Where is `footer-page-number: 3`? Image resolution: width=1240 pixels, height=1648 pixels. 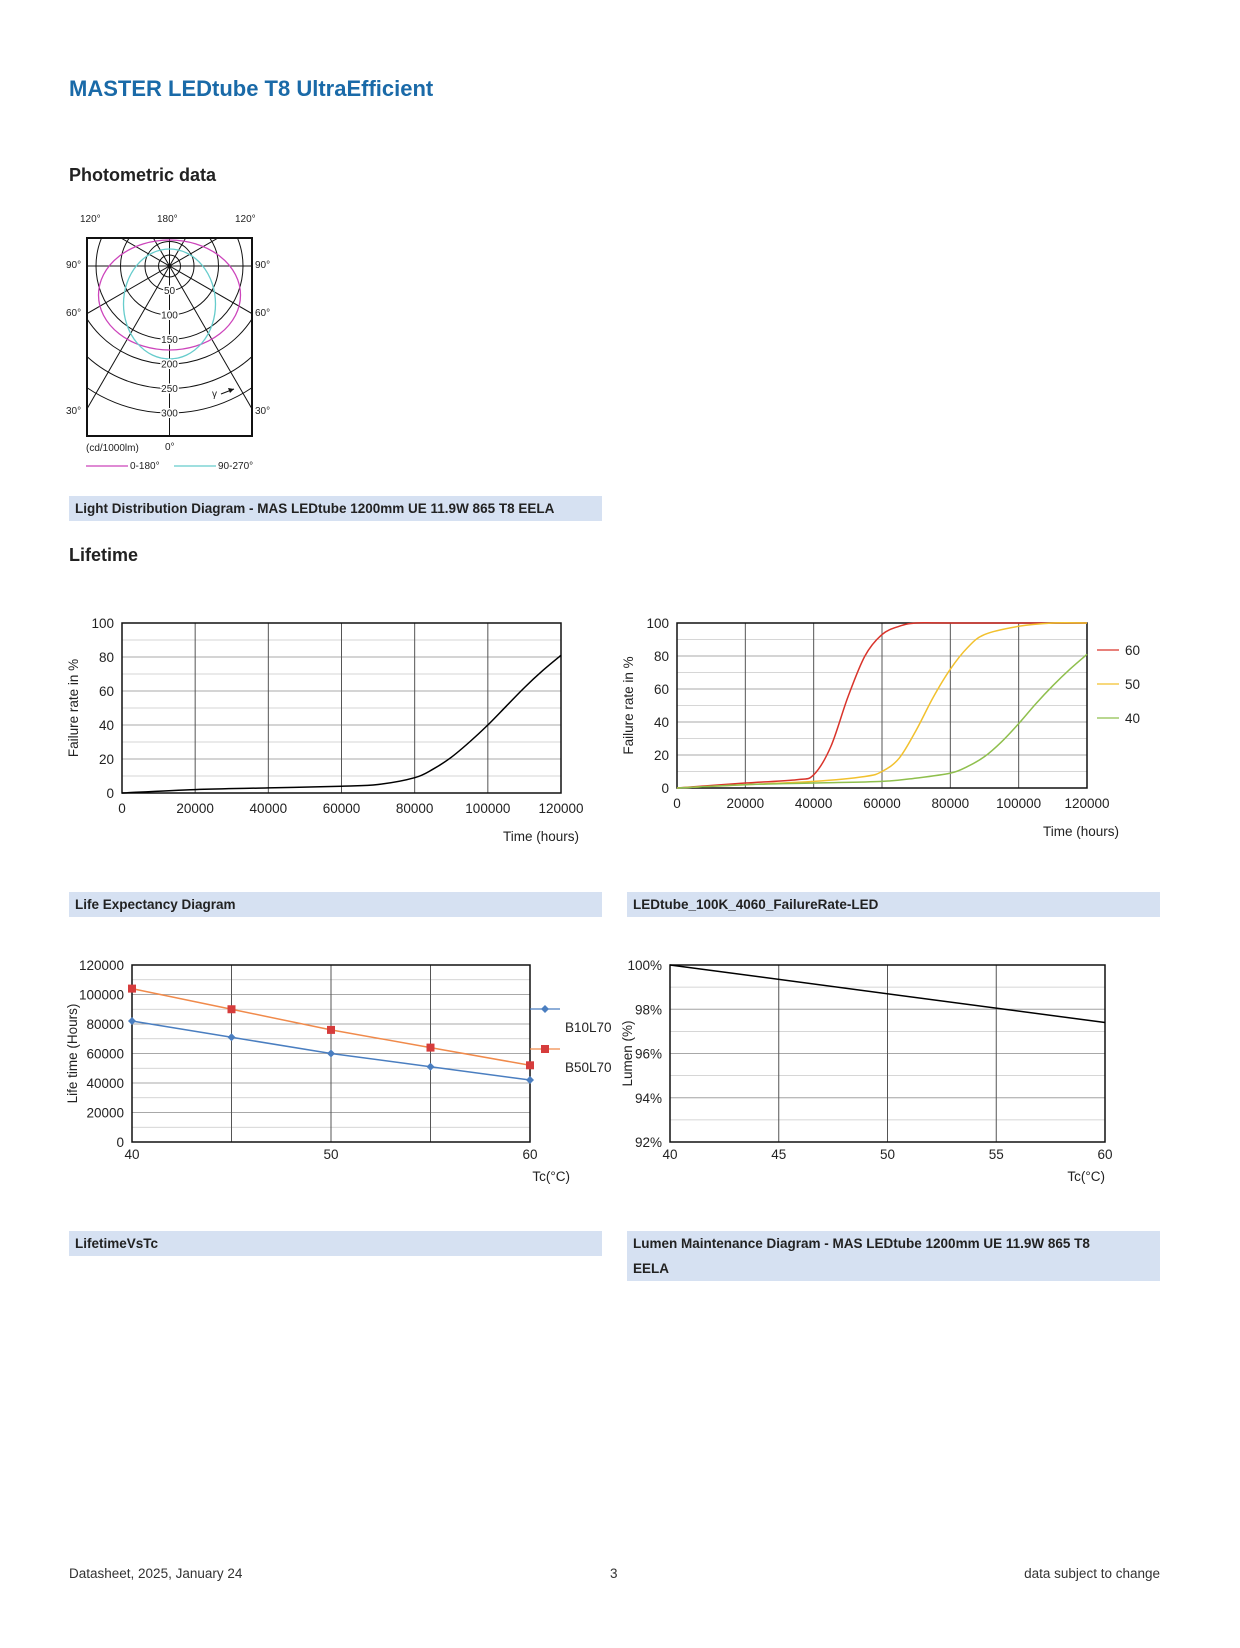 footer-page-number: 3 is located at coordinates (614, 1573).